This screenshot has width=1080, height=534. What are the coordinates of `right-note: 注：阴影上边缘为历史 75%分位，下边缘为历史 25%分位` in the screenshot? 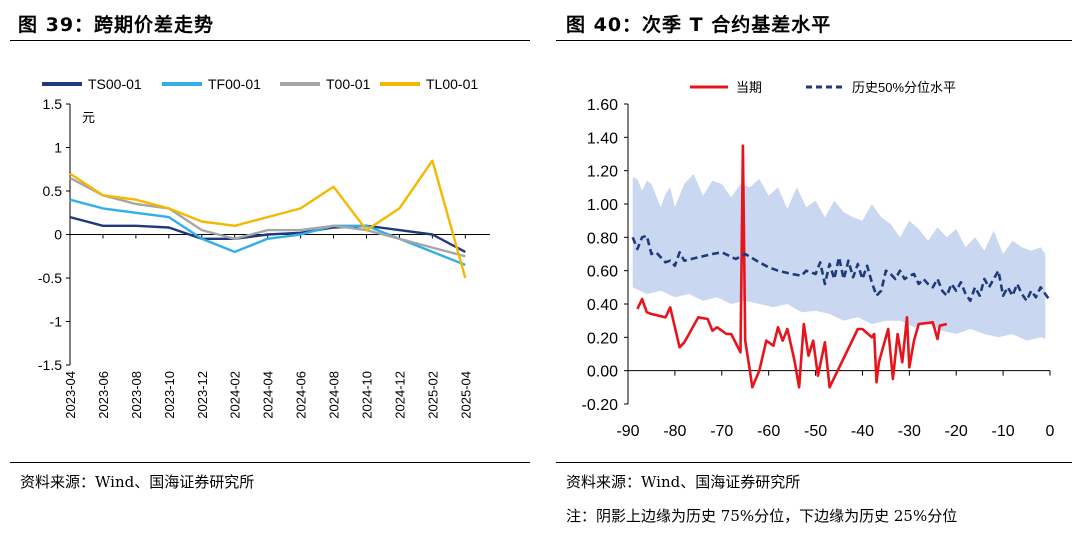 It's located at (762, 516).